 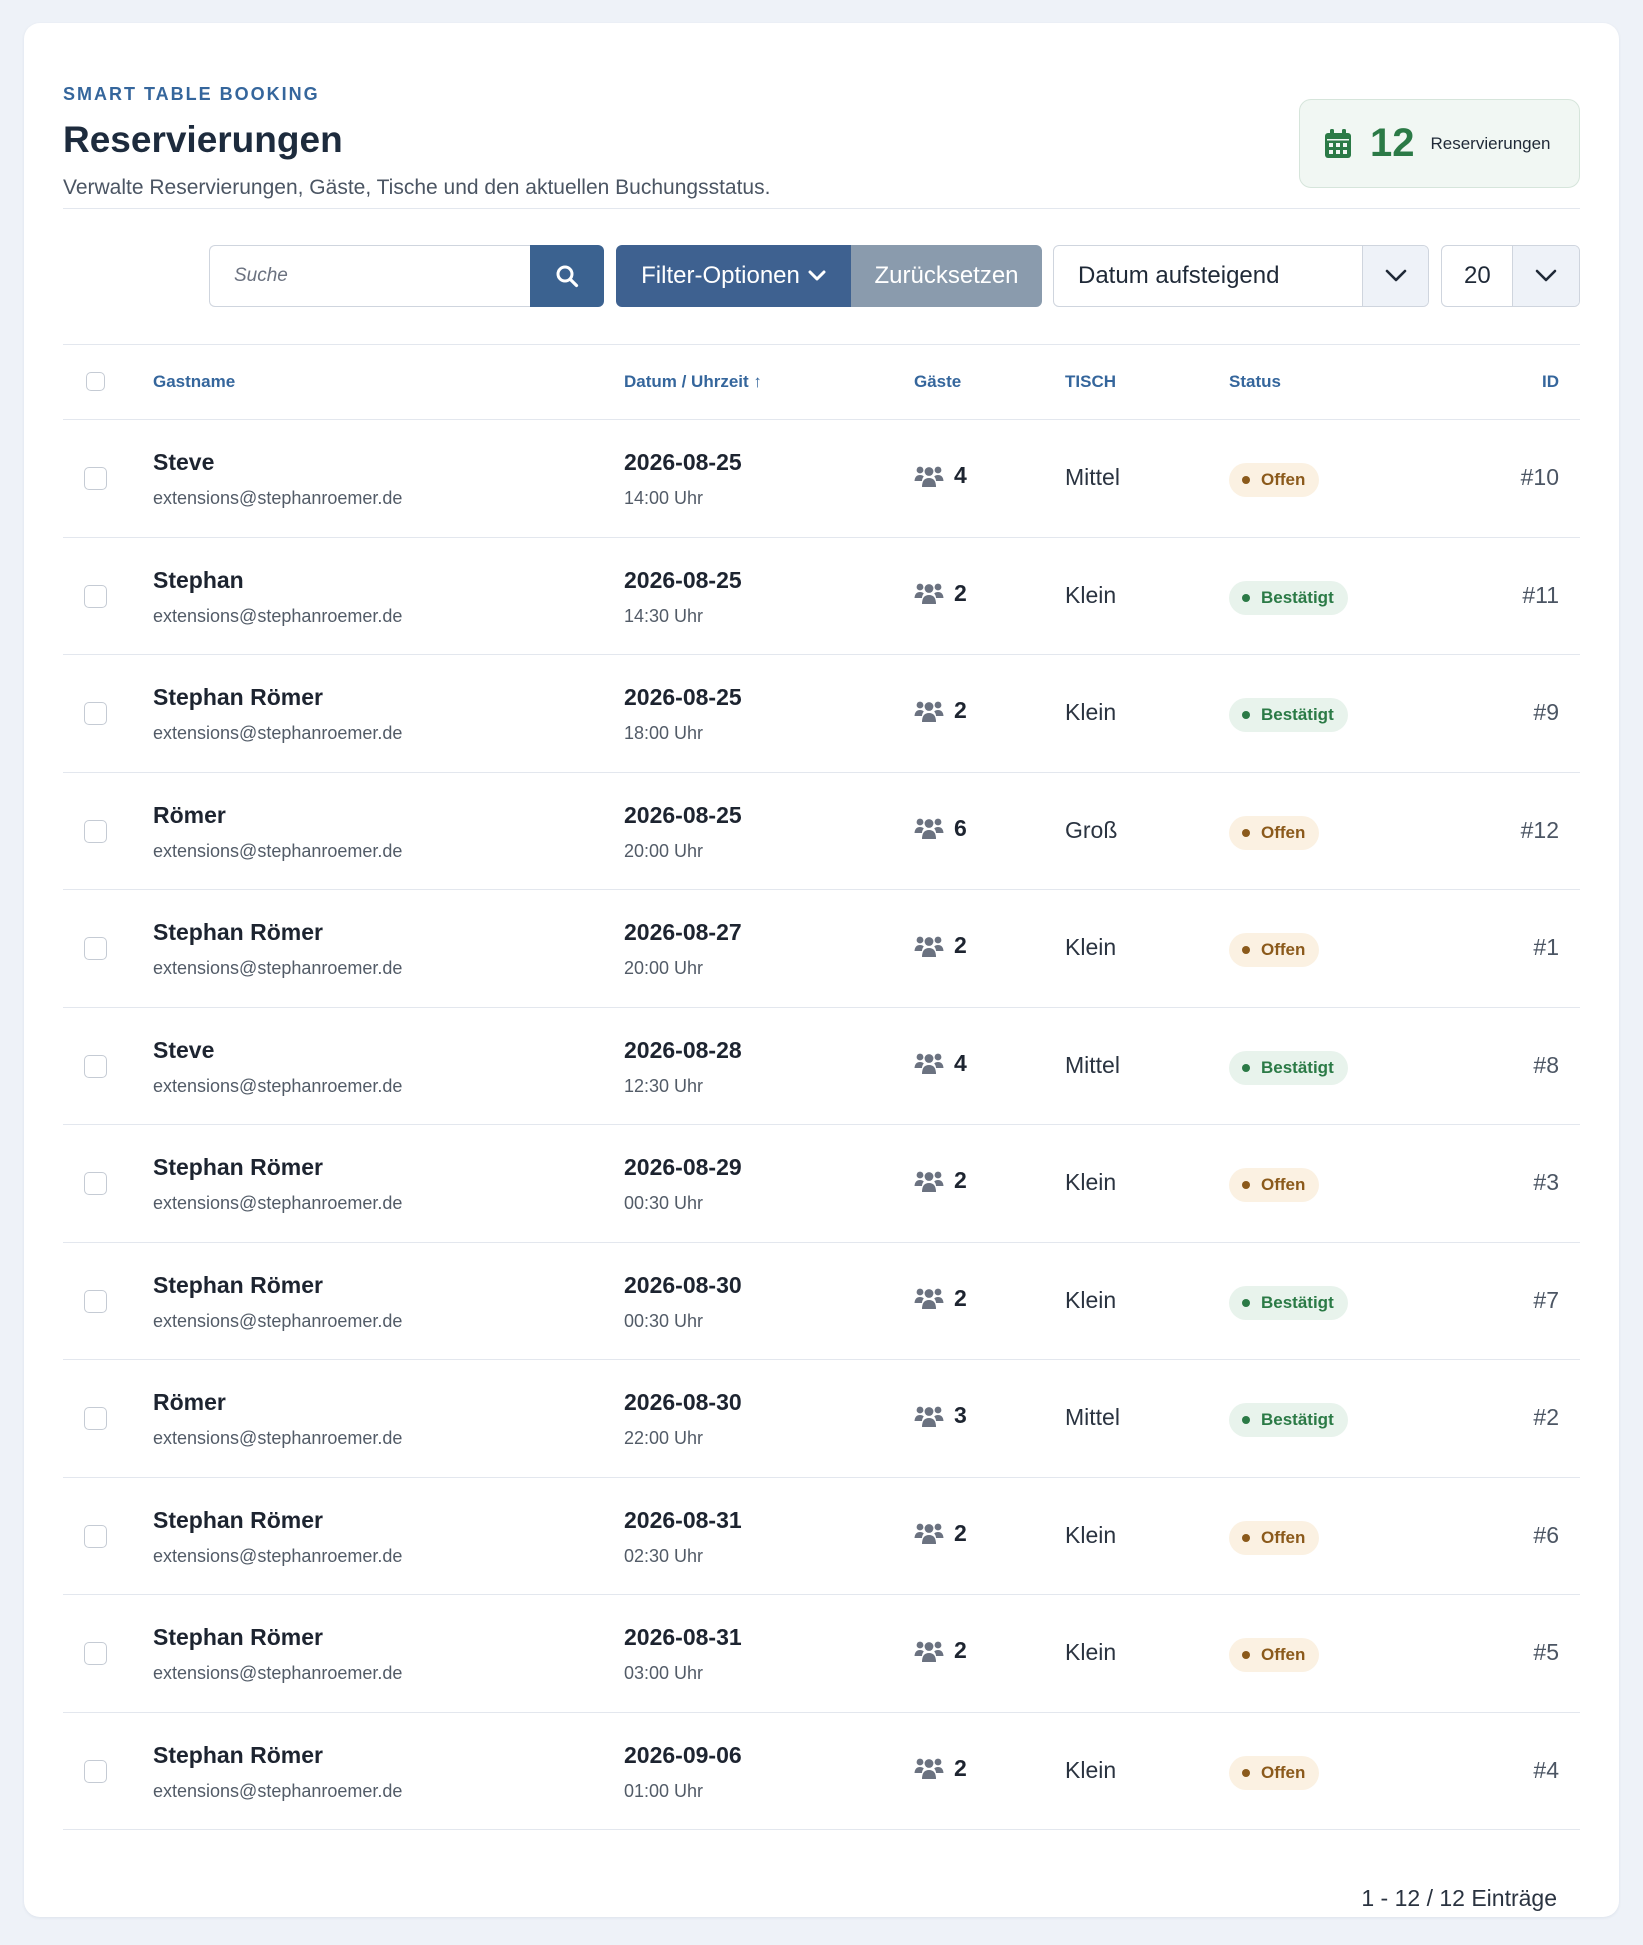 I want to click on reservation-time: 03:00 Uhr, so click(x=664, y=1673).